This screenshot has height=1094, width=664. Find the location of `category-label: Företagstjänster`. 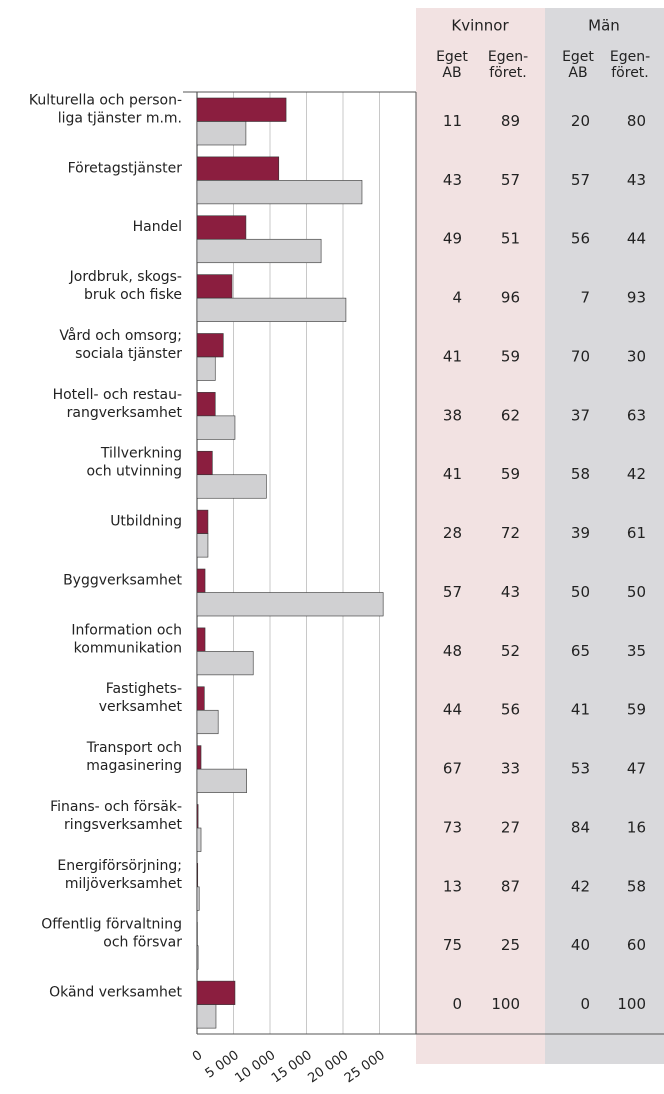

category-label: Företagstjänster is located at coordinates (125, 168).